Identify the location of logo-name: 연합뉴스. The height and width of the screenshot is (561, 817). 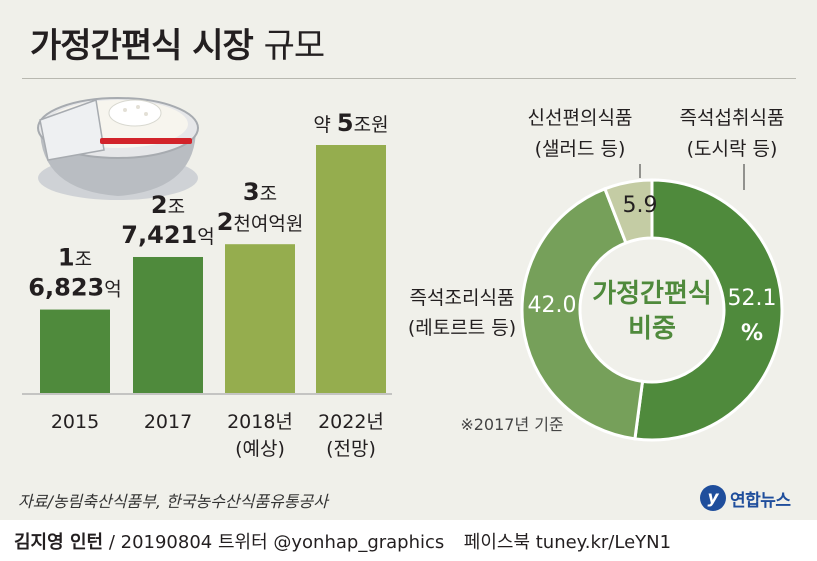
(760, 500).